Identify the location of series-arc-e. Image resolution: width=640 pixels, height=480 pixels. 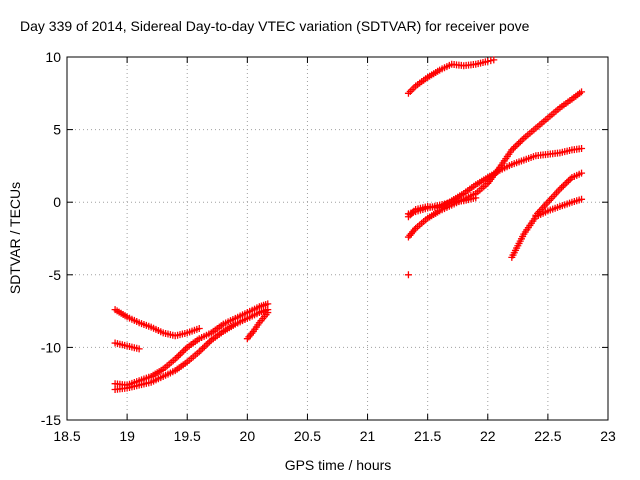
(257, 326).